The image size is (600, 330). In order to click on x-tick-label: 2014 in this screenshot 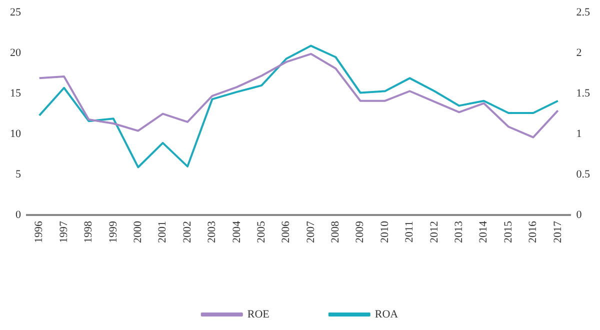, I will do `click(484, 231)`.